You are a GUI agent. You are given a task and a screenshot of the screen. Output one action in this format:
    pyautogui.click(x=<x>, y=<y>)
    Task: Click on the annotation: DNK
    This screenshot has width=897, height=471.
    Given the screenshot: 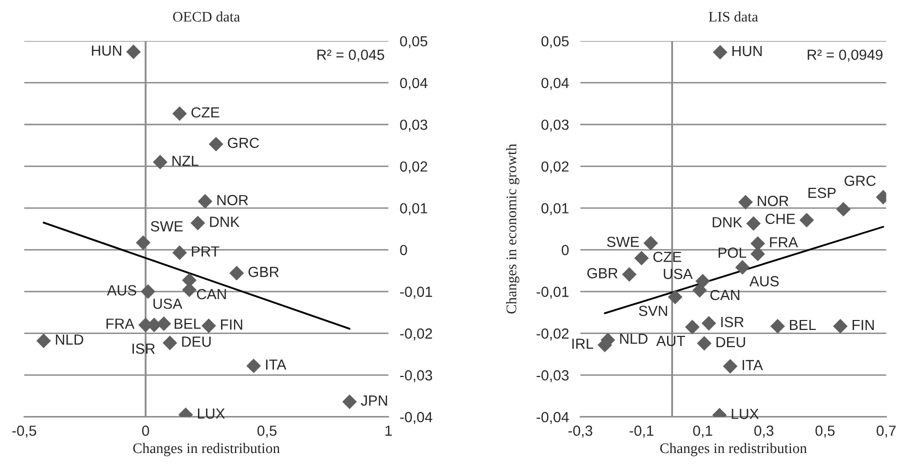 What is the action you would take?
    pyautogui.click(x=727, y=222)
    